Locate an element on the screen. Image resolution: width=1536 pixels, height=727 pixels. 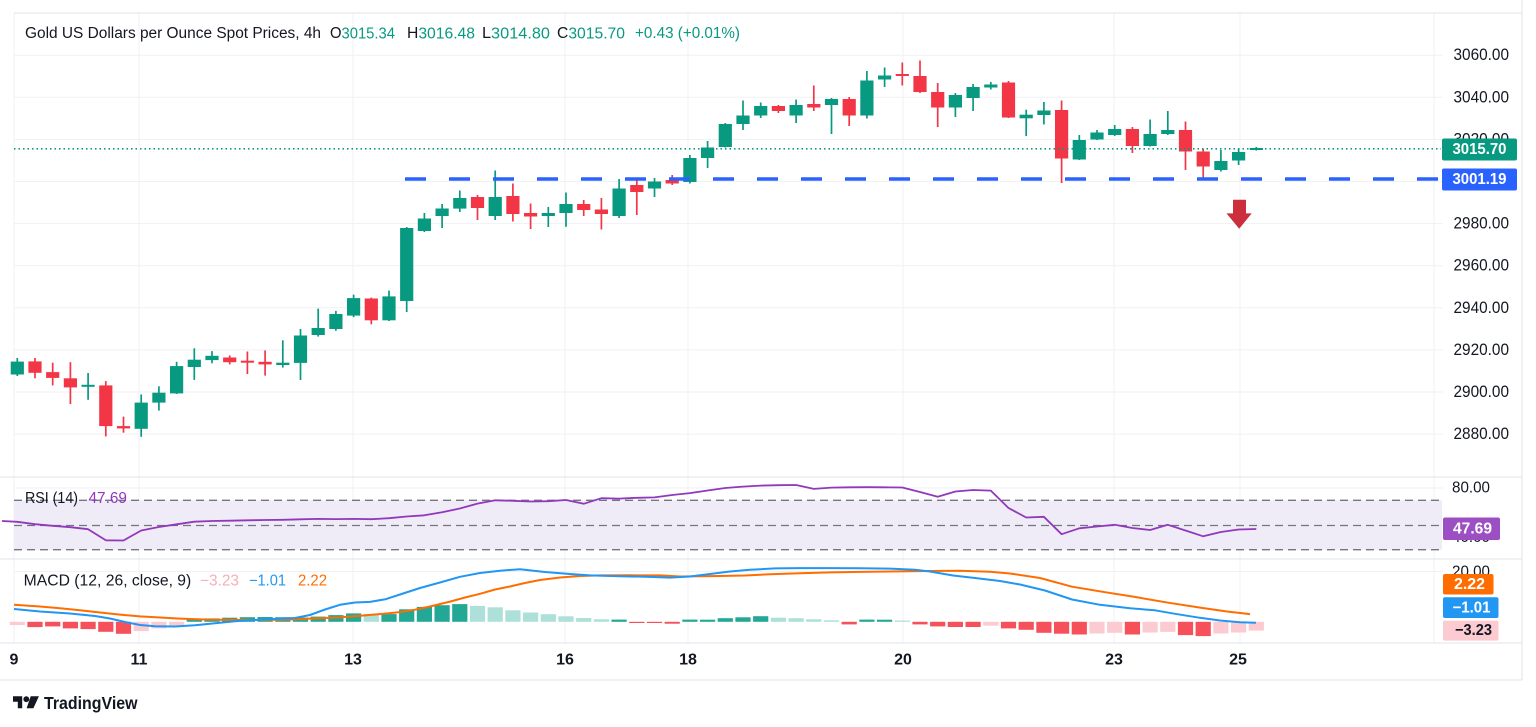
svg-text: 2900.00 is located at coordinates (1482, 392).